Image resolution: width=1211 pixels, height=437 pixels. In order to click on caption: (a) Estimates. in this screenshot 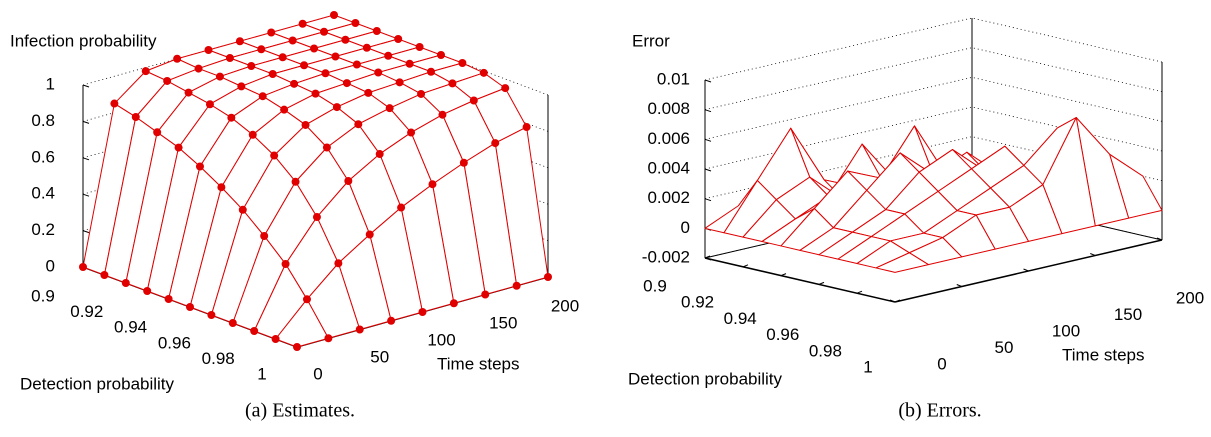, I will do `click(300, 411)`.